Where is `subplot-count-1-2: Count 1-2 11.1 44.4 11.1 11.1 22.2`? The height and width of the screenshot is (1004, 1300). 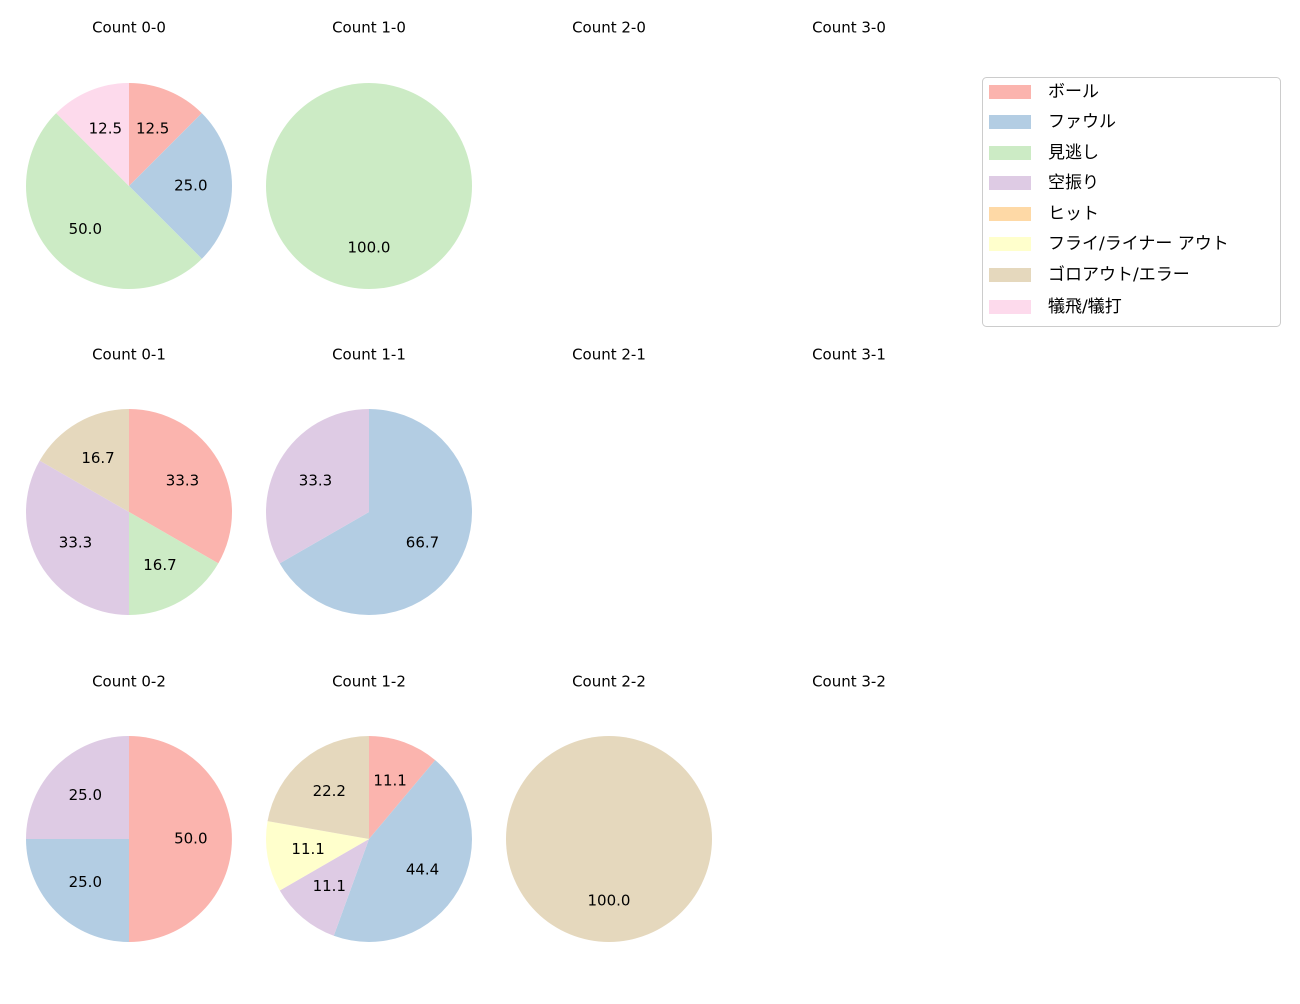 subplot-count-1-2: Count 1-2 11.1 44.4 11.1 11.1 22.2 is located at coordinates (369, 807).